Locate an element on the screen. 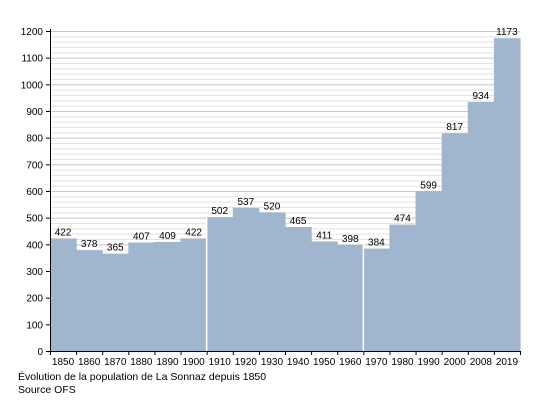  x-tick-label: 1880 is located at coordinates (141, 362).